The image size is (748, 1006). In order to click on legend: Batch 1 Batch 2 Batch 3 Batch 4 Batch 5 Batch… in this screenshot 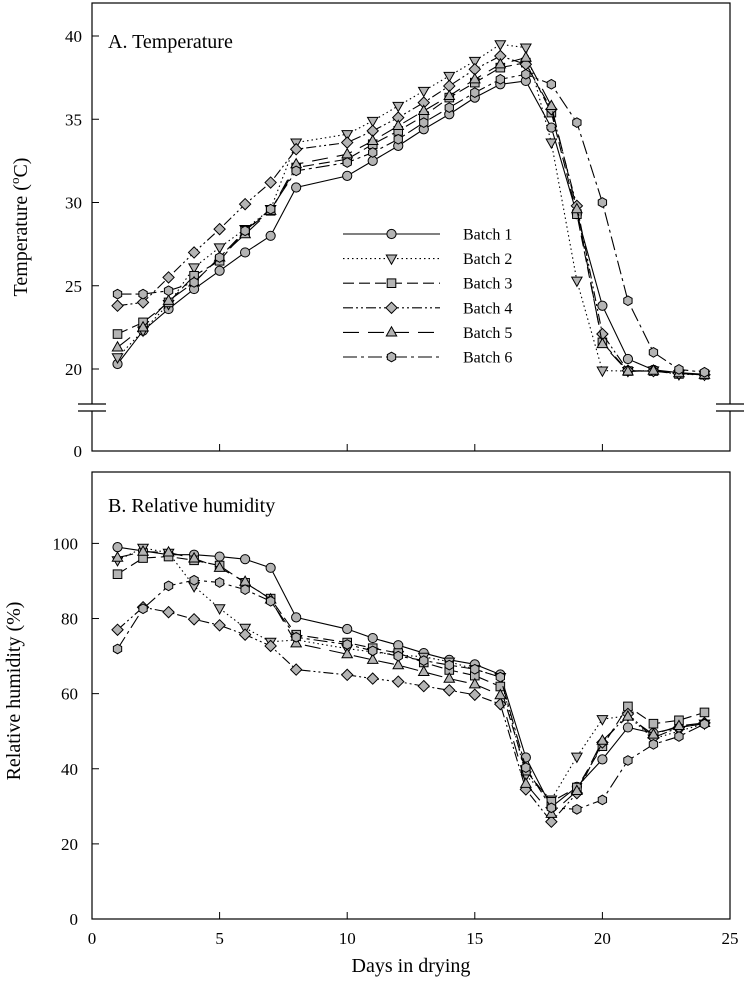, I will do `click(427, 297)`.